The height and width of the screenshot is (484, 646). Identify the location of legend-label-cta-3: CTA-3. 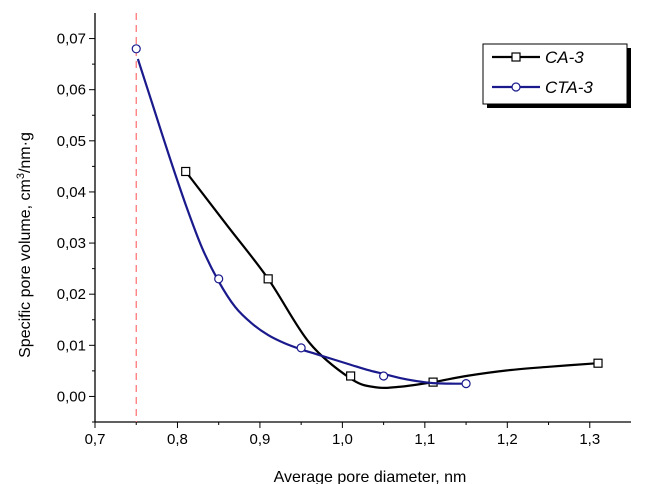
(569, 87).